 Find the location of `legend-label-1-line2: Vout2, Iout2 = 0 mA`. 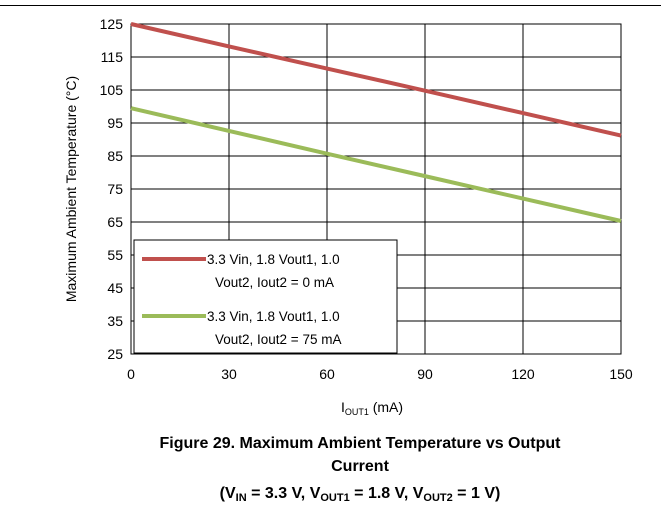

legend-label-1-line2: Vout2, Iout2 = 0 mA is located at coordinates (274, 282).